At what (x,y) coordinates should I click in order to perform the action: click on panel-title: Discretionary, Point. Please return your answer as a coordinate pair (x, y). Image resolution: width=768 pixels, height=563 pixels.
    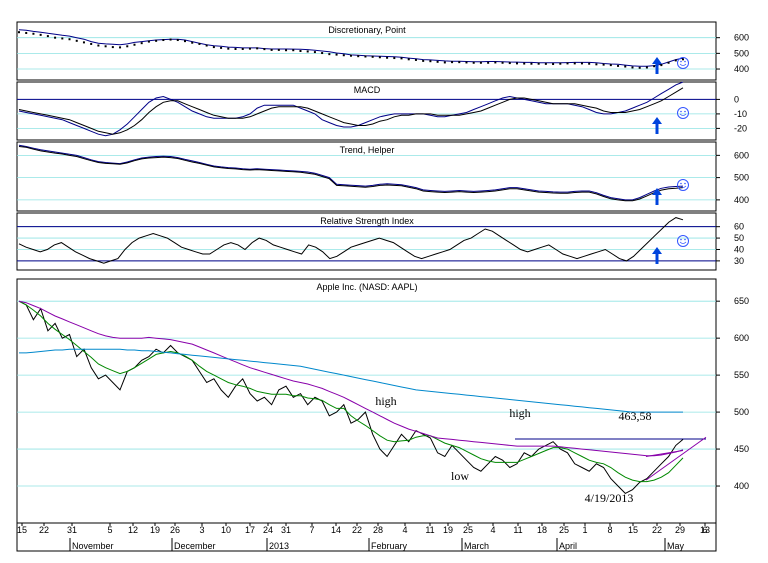
    Looking at the image, I should click on (367, 30).